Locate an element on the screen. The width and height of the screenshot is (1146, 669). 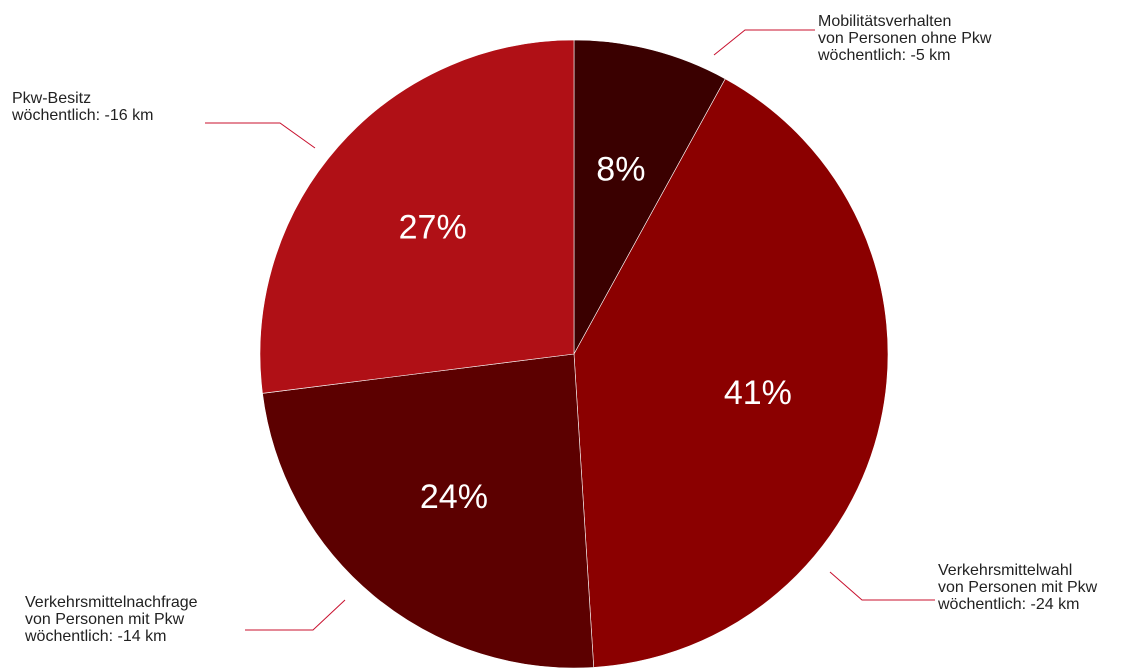
slice-label: Verkehrsmittelnachfrage is located at coordinates (111, 602).